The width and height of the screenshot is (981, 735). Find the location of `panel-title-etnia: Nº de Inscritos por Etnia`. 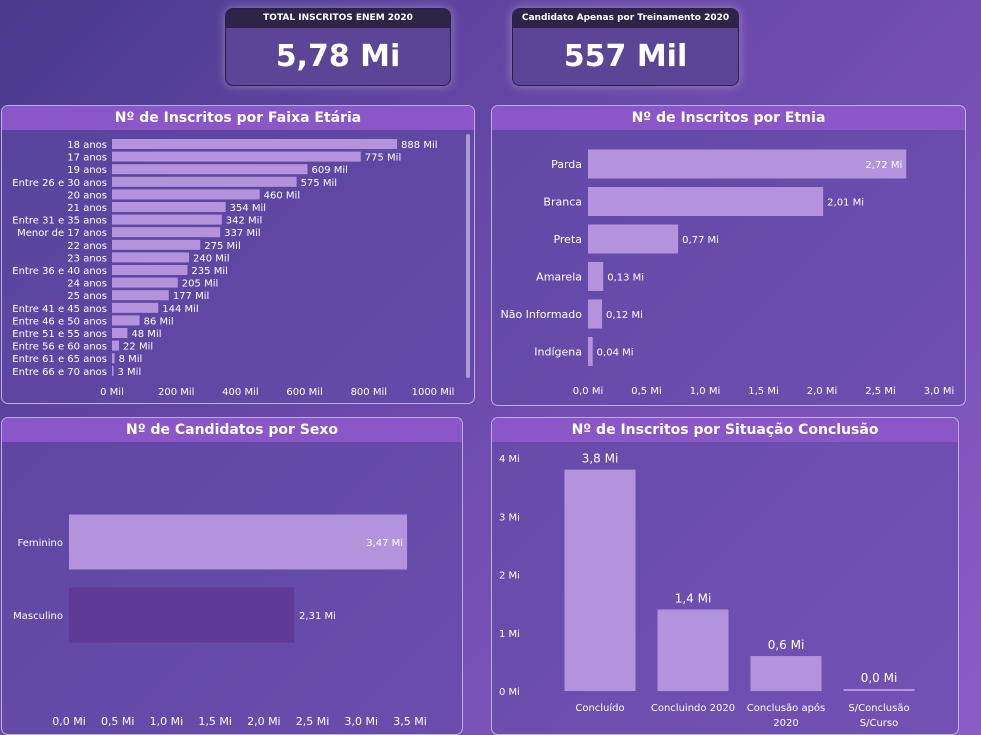

panel-title-etnia: Nº de Inscritos por Etnia is located at coordinates (728, 118).